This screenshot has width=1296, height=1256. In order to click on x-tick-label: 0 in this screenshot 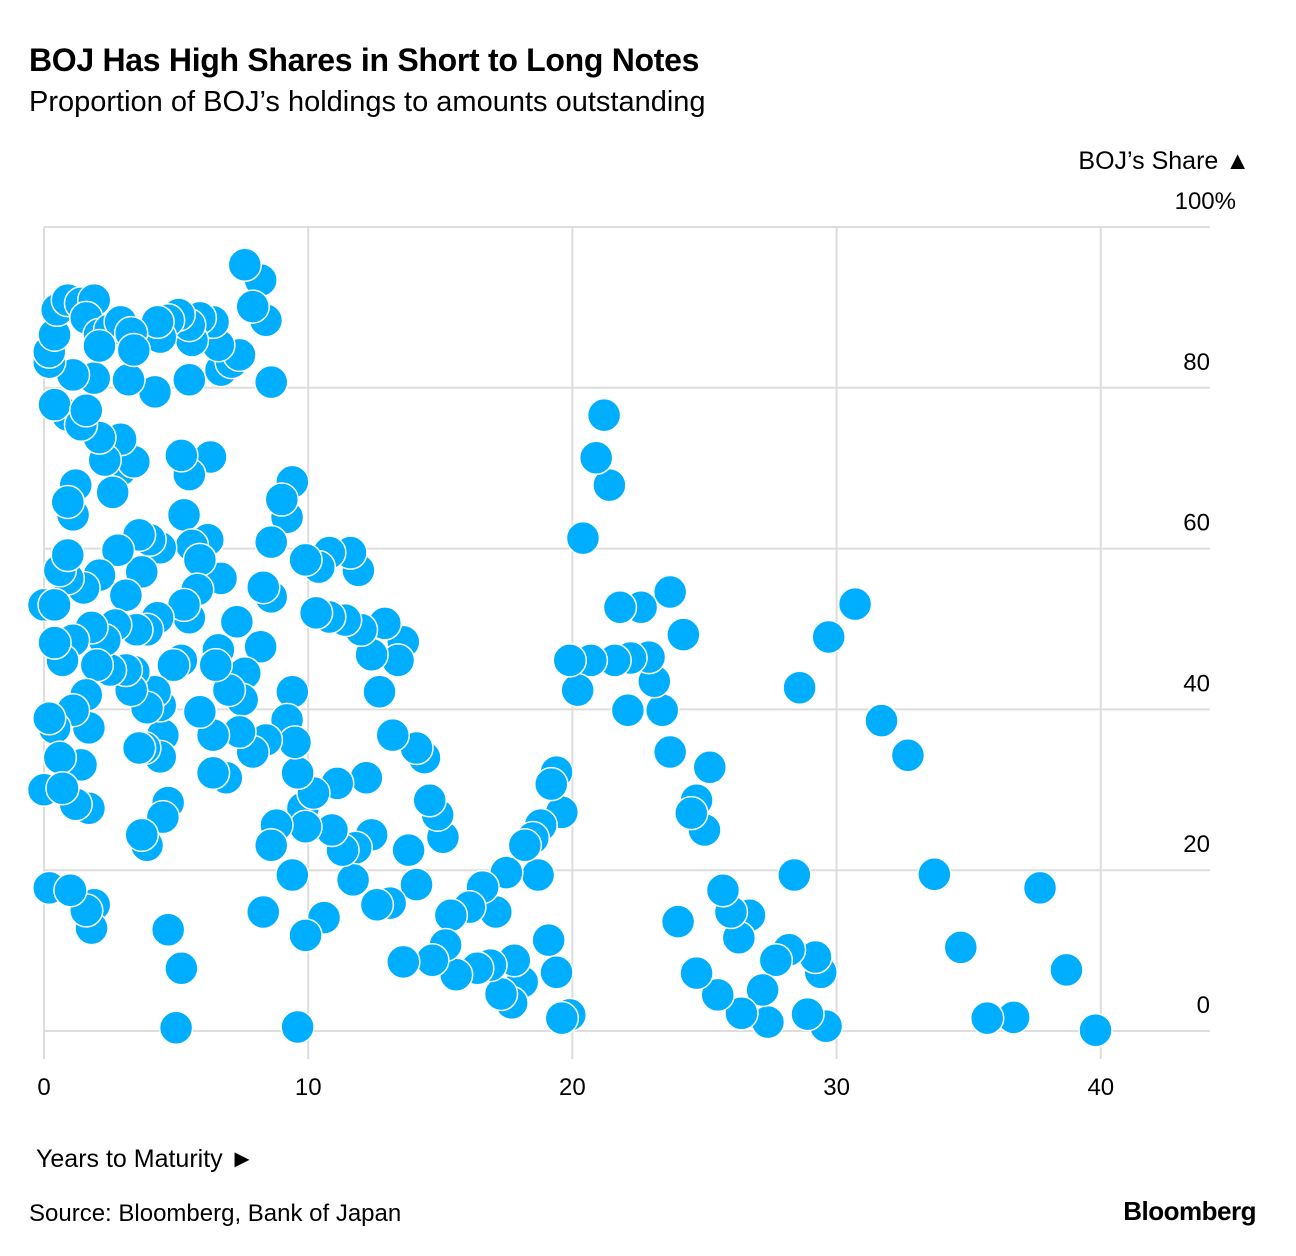, I will do `click(43, 1087)`.